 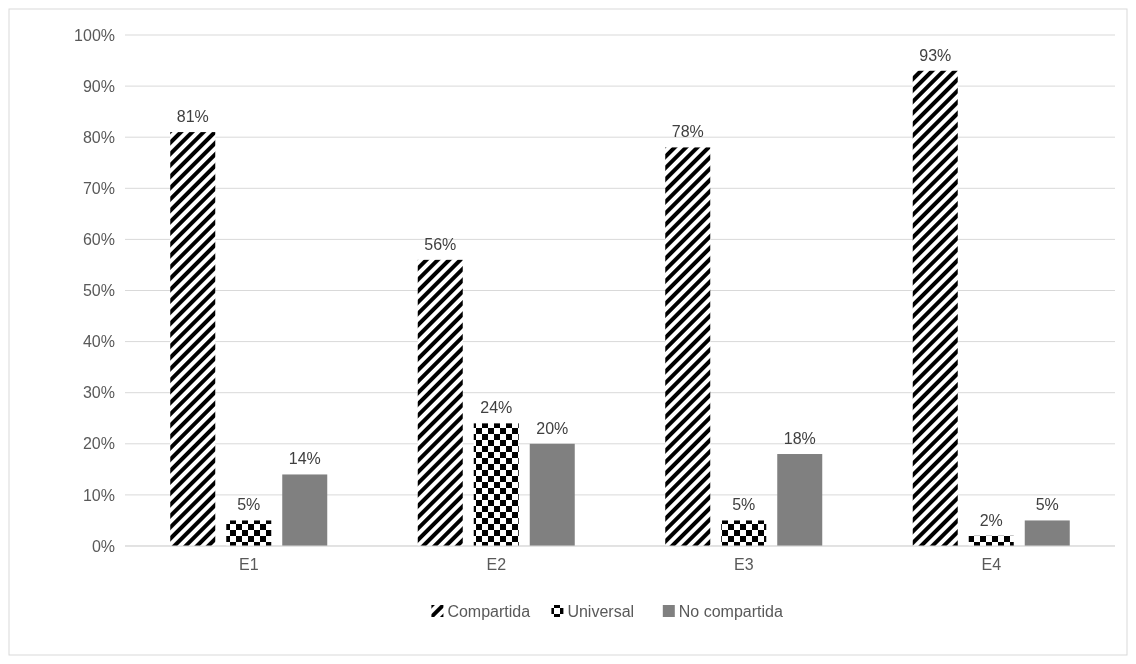 What do you see at coordinates (935, 55) in the screenshot?
I see `data-label: 93%` at bounding box center [935, 55].